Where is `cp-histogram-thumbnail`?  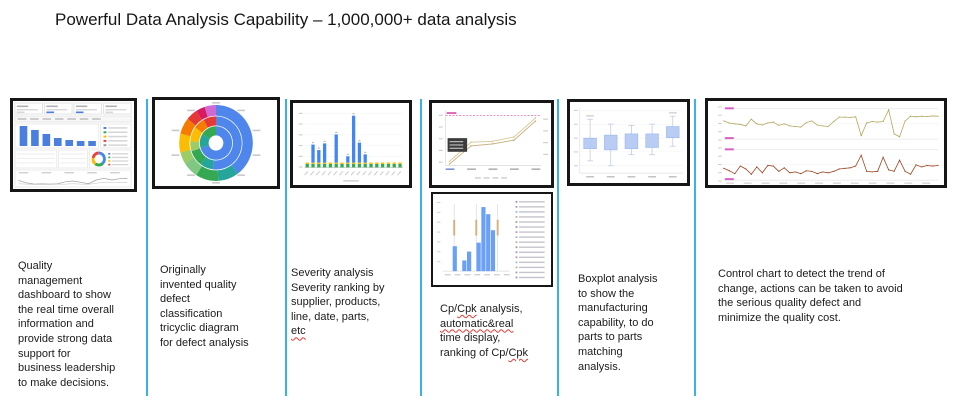 cp-histogram-thumbnail is located at coordinates (492, 239).